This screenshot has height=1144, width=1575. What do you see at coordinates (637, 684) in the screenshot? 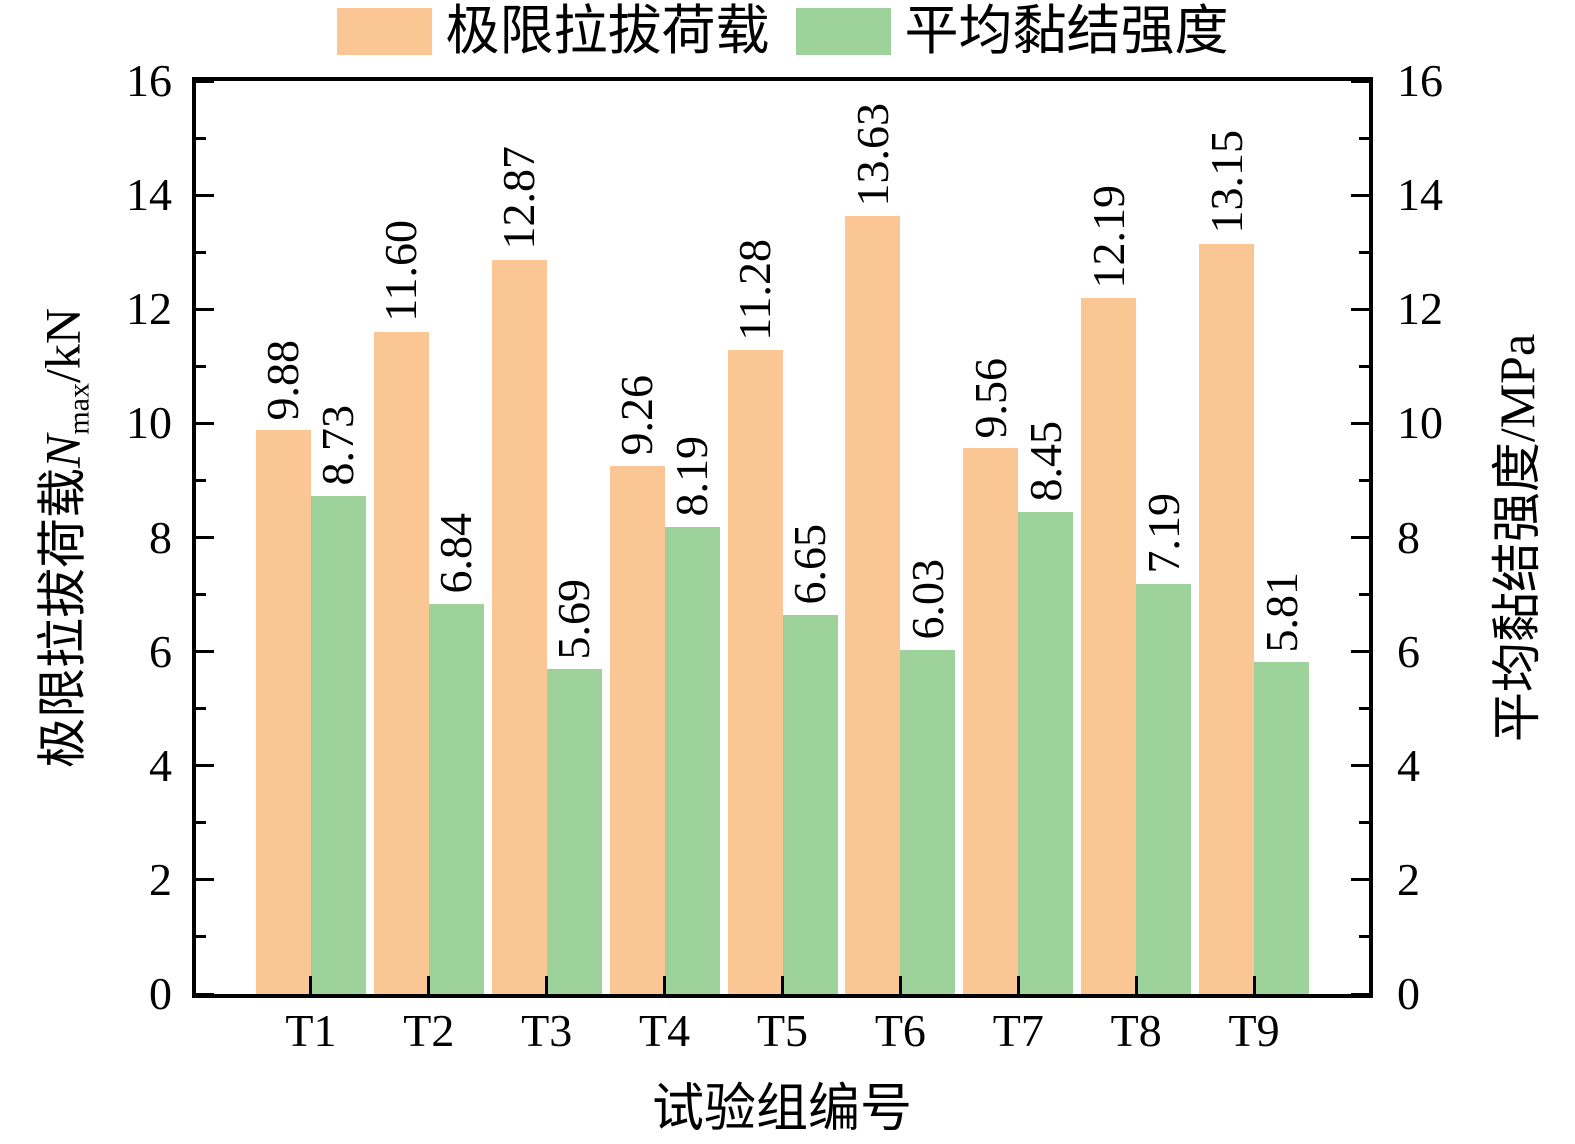
I see `bar-pullout-load-T4: 9.26` at bounding box center [637, 684].